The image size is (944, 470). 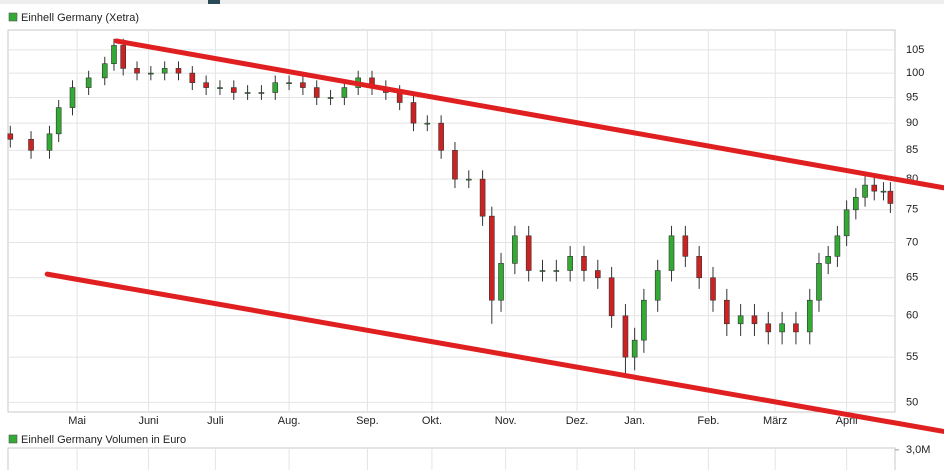 What do you see at coordinates (103, 440) in the screenshot?
I see `volume-title: Einhell Germany Volumen in Euro` at bounding box center [103, 440].